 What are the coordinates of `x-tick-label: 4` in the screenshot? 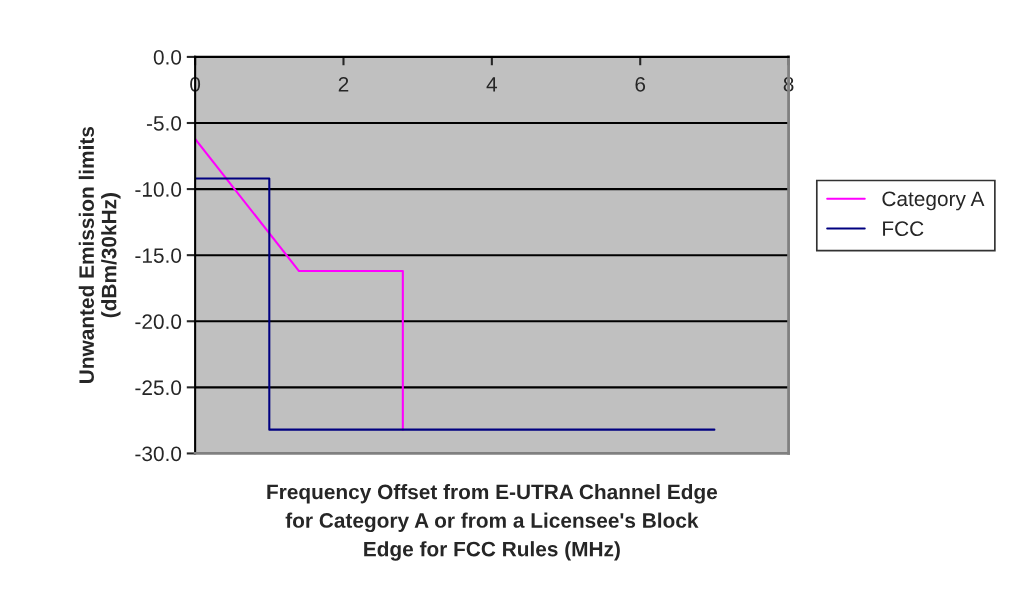 It's located at (492, 84).